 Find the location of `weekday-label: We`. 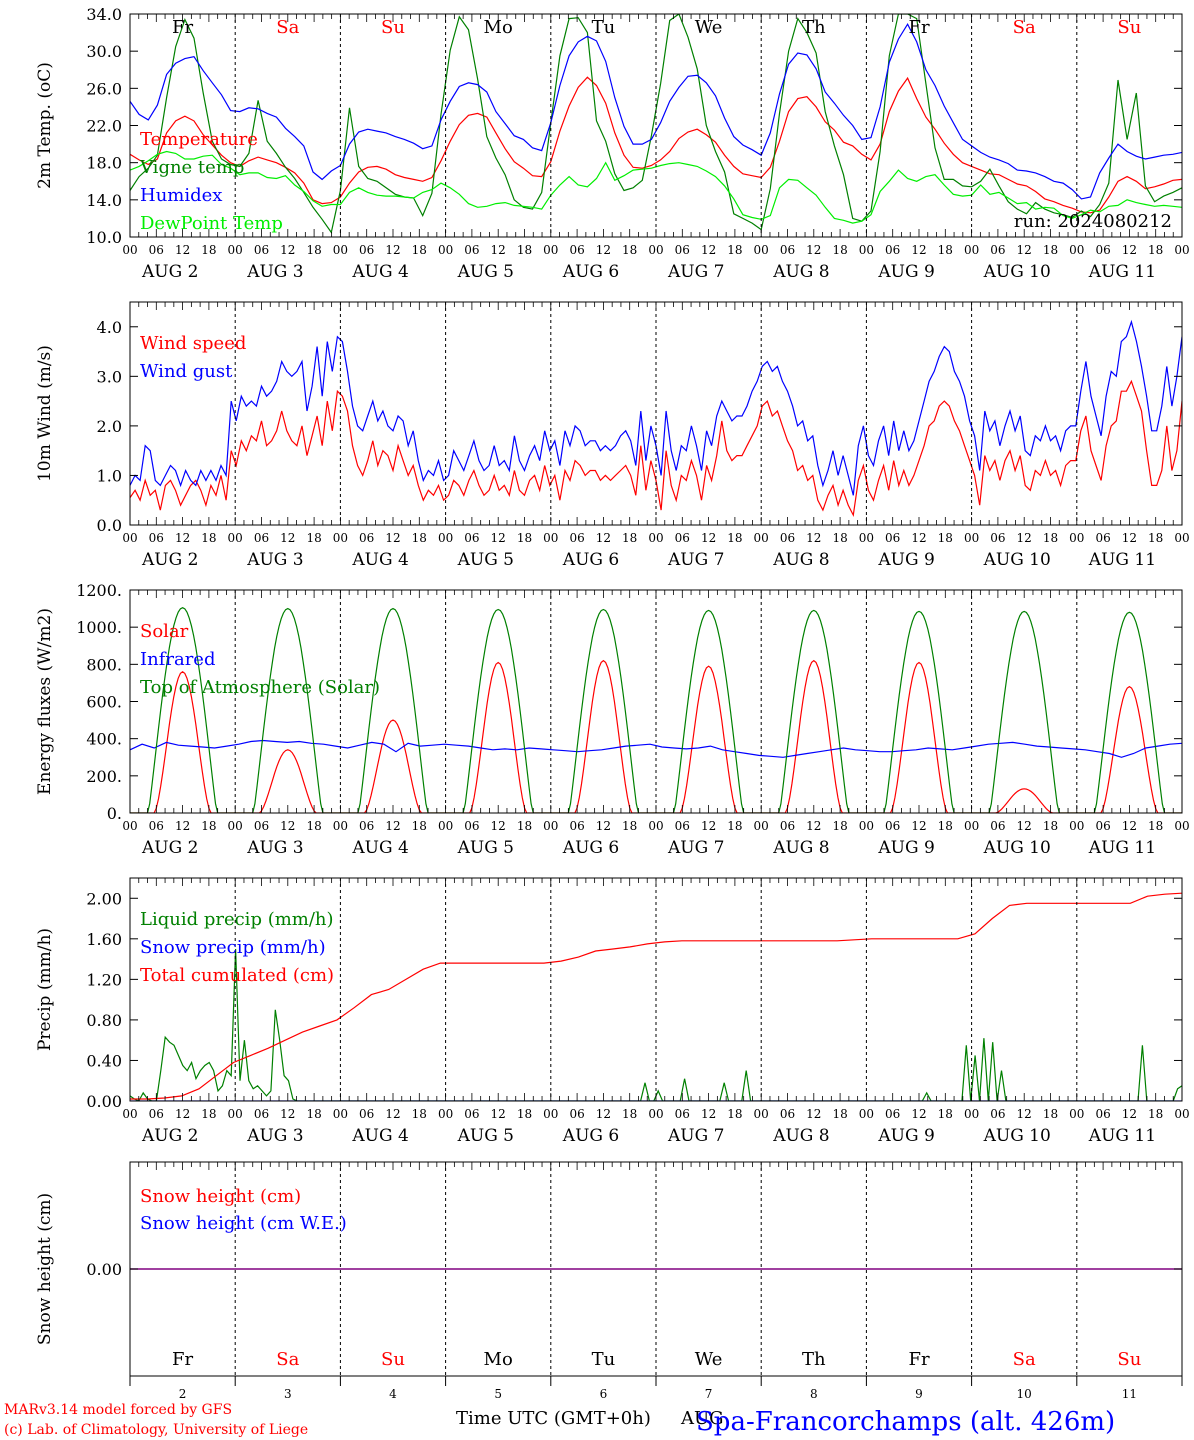

weekday-label: We is located at coordinates (709, 27).